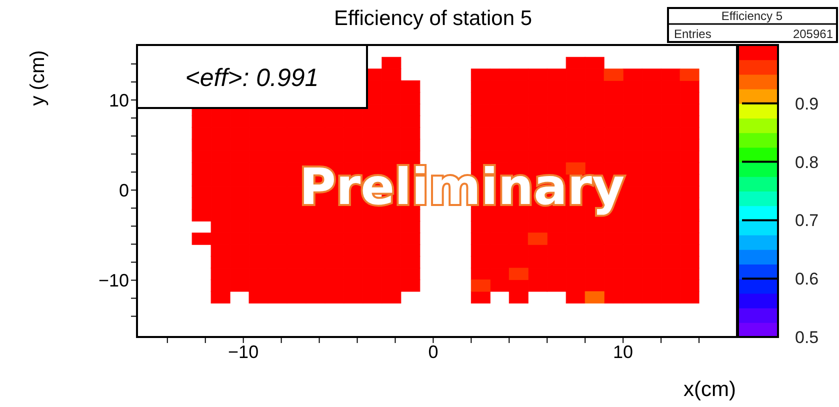 The height and width of the screenshot is (407, 839). I want to click on color-bar-label: 0.9, so click(807, 104).